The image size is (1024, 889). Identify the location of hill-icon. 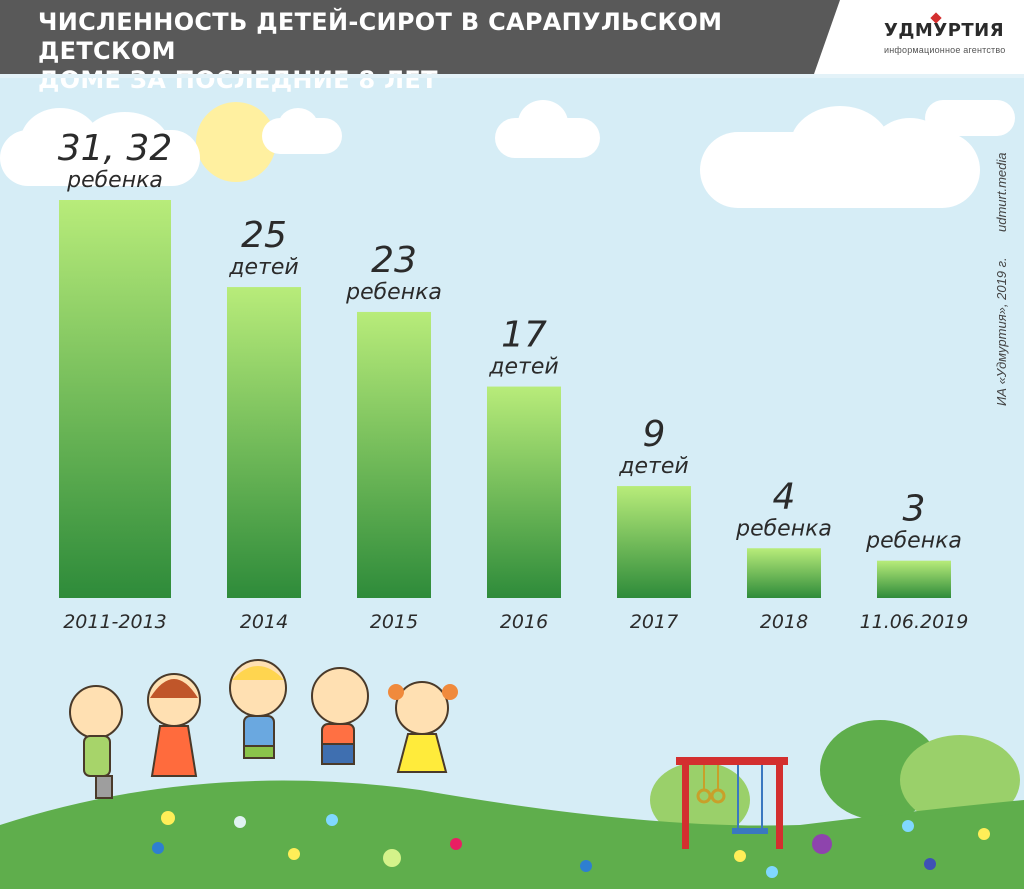
(512, 834).